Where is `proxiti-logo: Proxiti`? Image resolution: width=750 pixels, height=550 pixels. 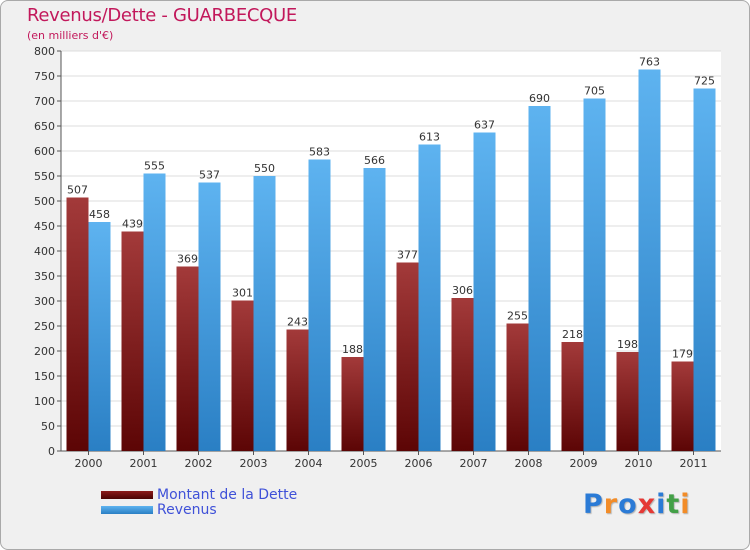 proxiti-logo: Proxiti is located at coordinates (637, 504).